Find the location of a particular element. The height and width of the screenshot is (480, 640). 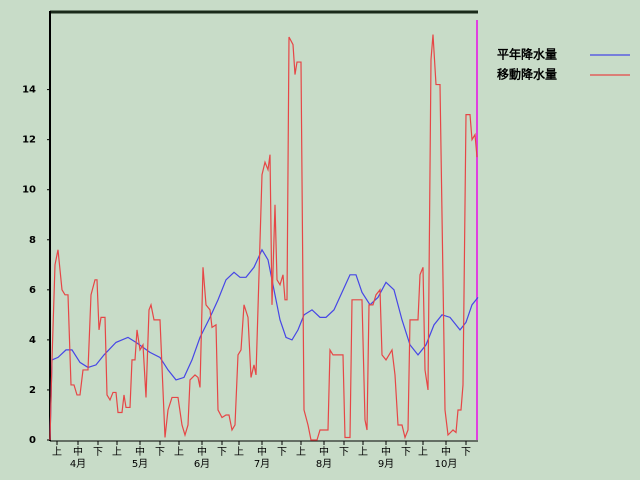

y-tick-label: 2 is located at coordinates (32, 390).